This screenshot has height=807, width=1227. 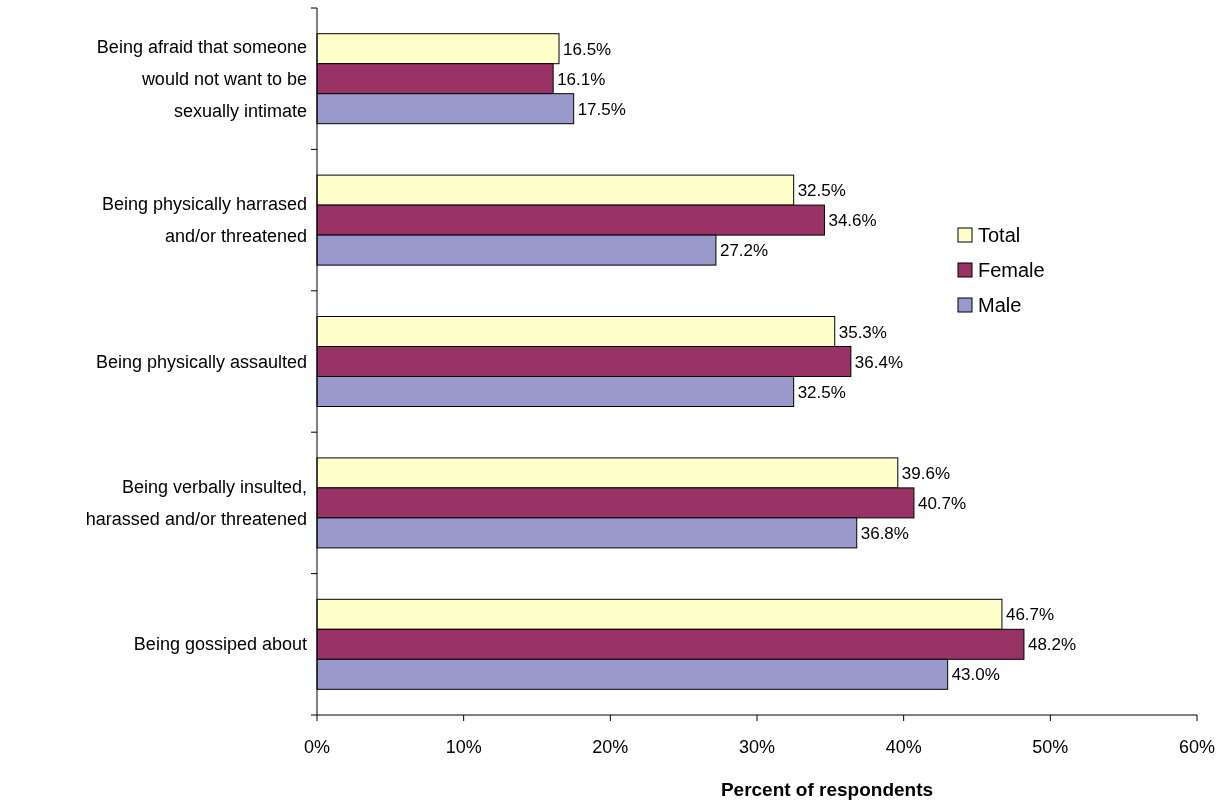 I want to click on y-tick-label: Being gossiped about, so click(x=220, y=644).